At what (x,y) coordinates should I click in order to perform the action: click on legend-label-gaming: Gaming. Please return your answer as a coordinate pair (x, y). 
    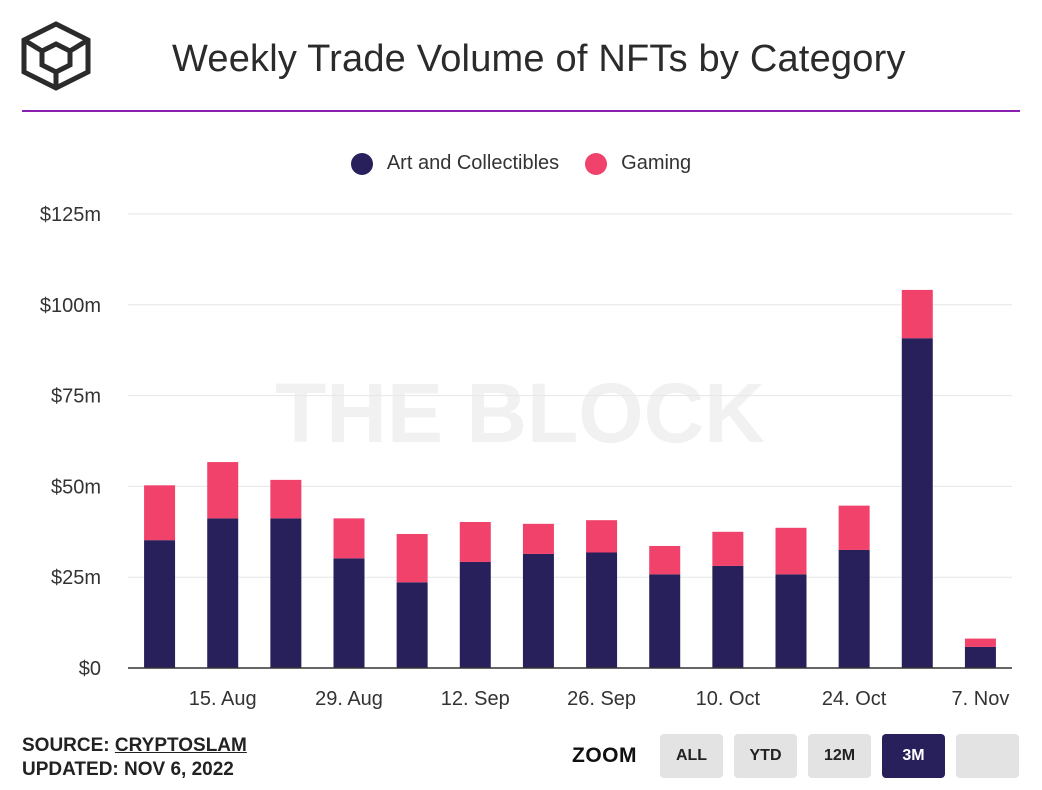
    Looking at the image, I should click on (656, 163).